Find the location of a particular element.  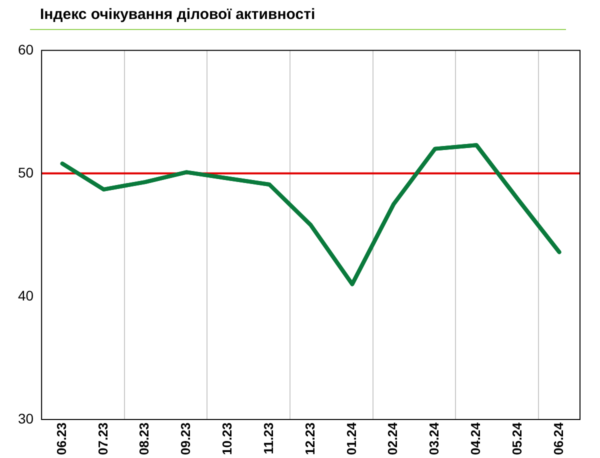

x-tick-label: 03.24 is located at coordinates (434, 439).